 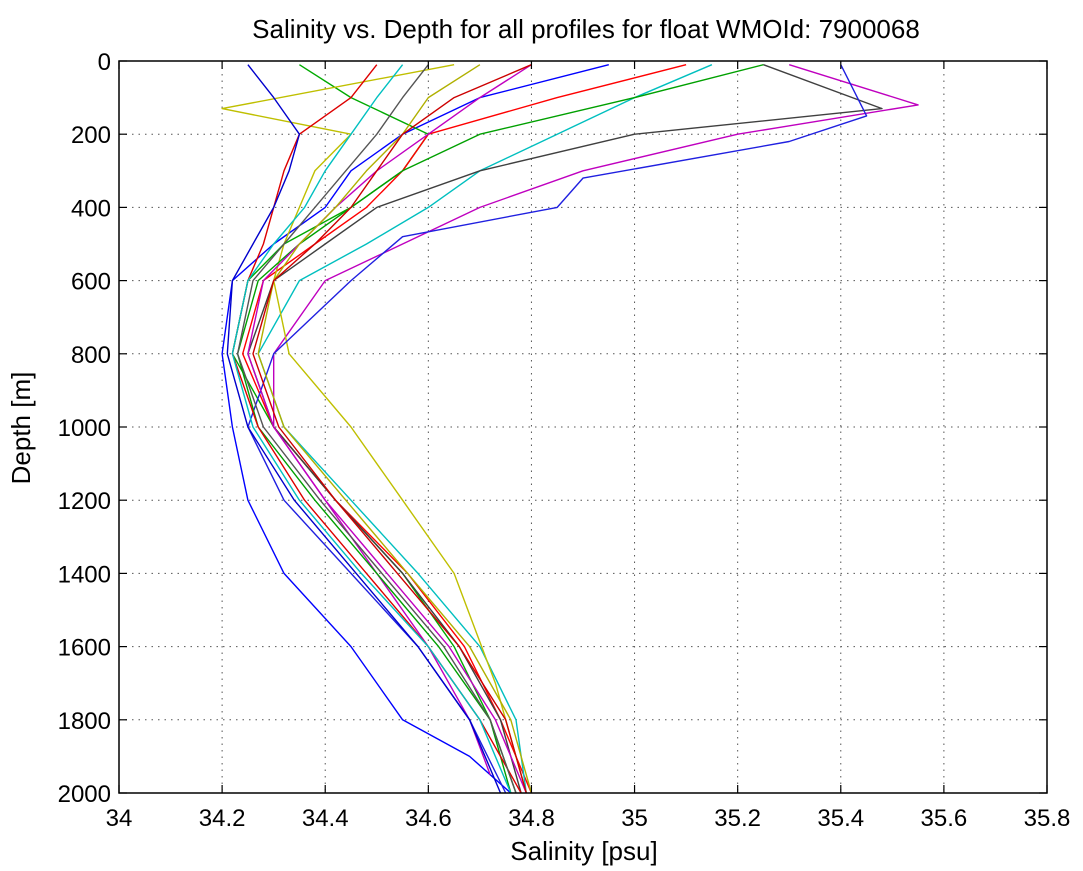 What do you see at coordinates (84, 501) in the screenshot?
I see `y-tick-label: 1200` at bounding box center [84, 501].